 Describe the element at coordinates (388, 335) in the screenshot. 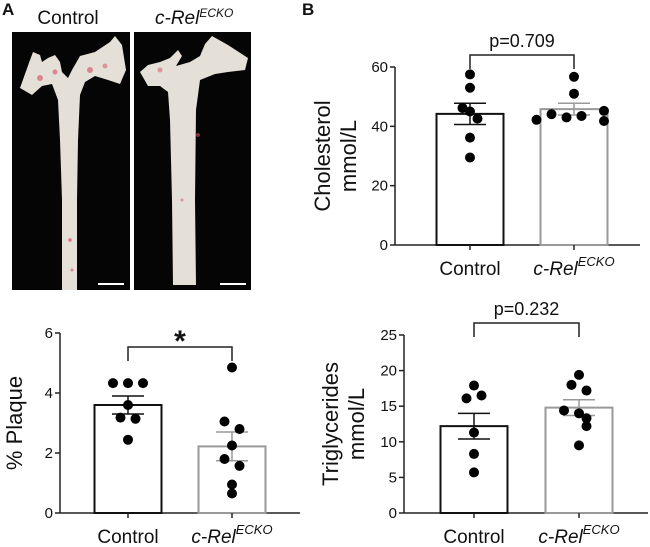

I see `y-tick-label: 25` at that location.